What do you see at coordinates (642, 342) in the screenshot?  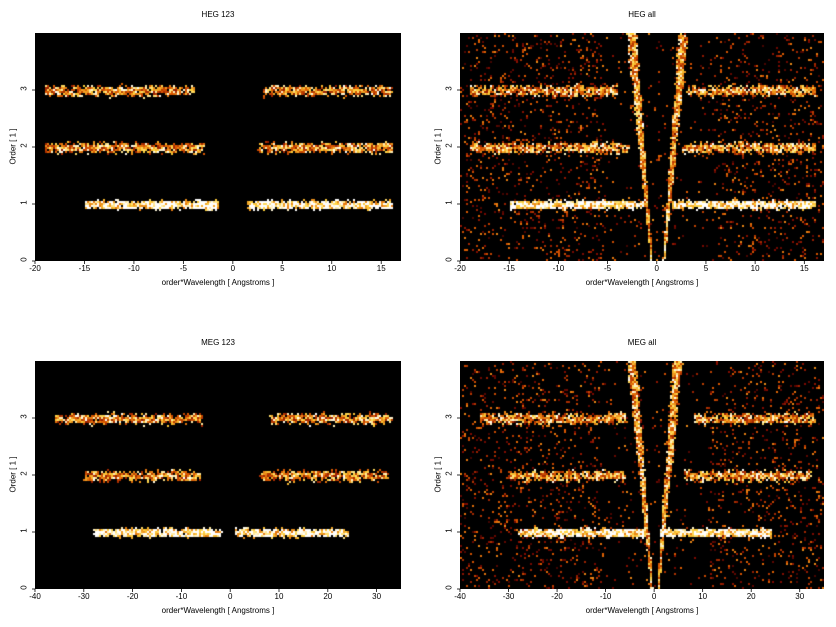 I see `chart-title: MEG all` at bounding box center [642, 342].